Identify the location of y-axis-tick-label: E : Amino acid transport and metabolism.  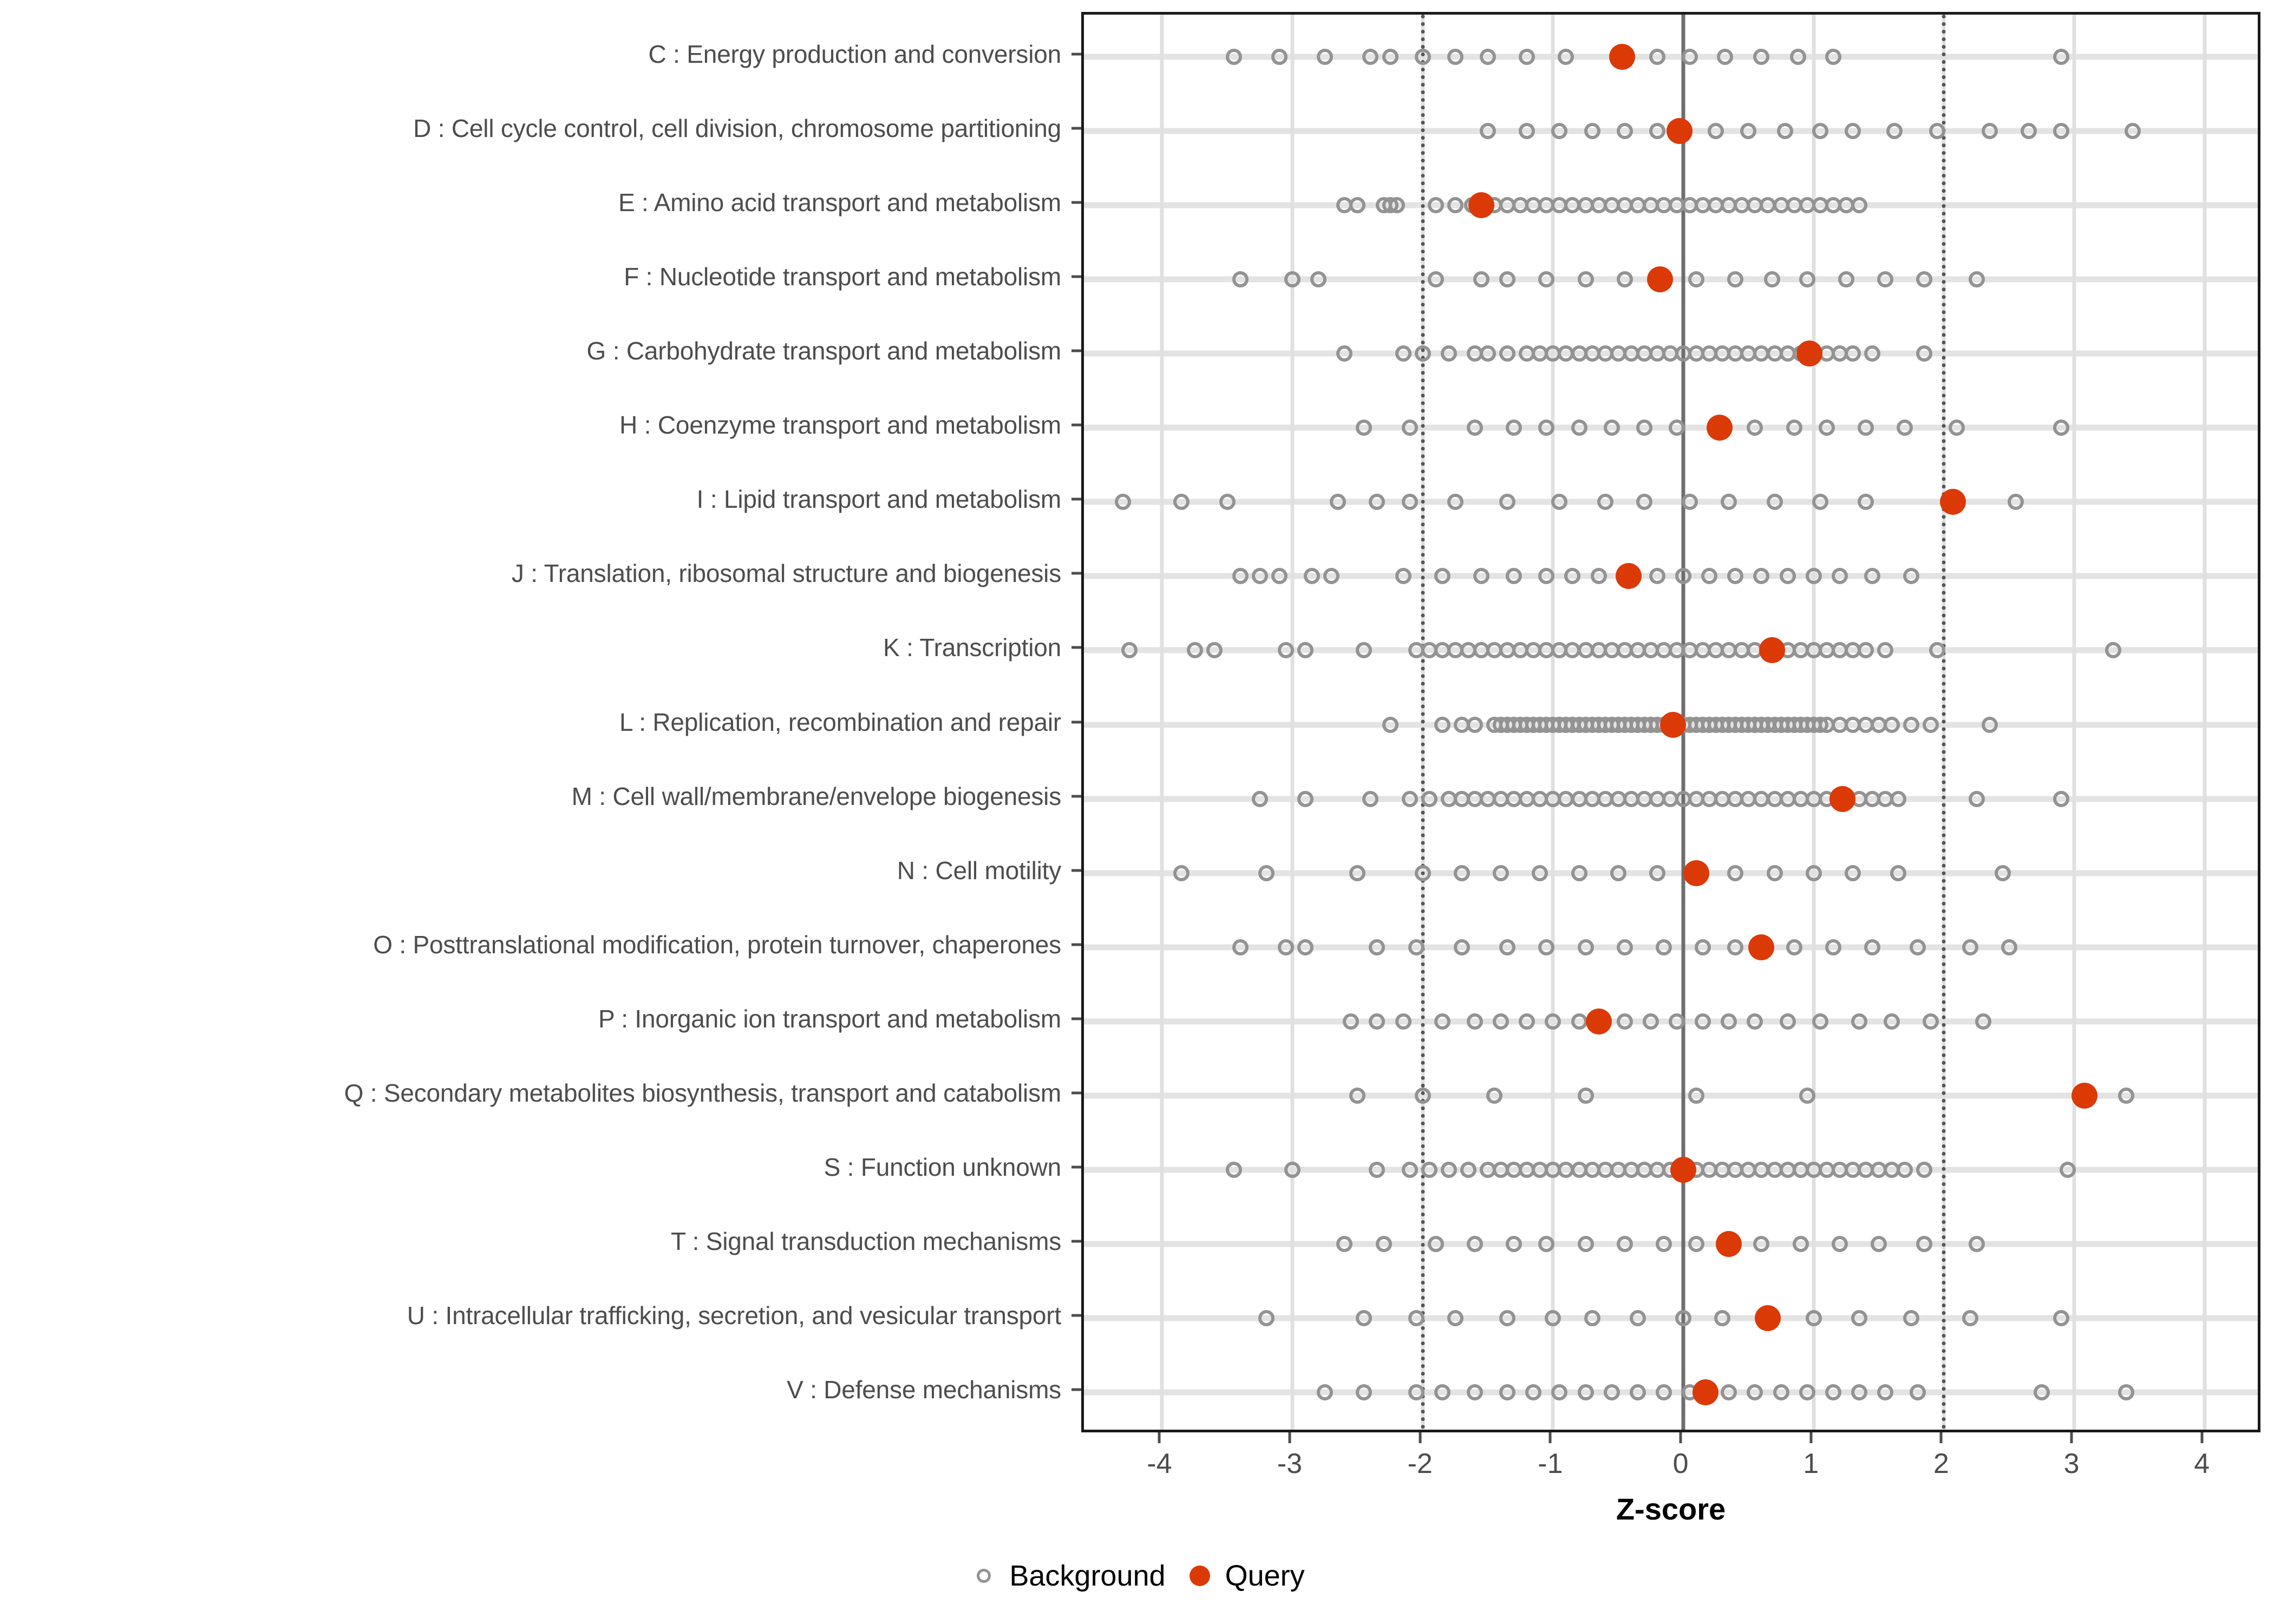
(840, 203).